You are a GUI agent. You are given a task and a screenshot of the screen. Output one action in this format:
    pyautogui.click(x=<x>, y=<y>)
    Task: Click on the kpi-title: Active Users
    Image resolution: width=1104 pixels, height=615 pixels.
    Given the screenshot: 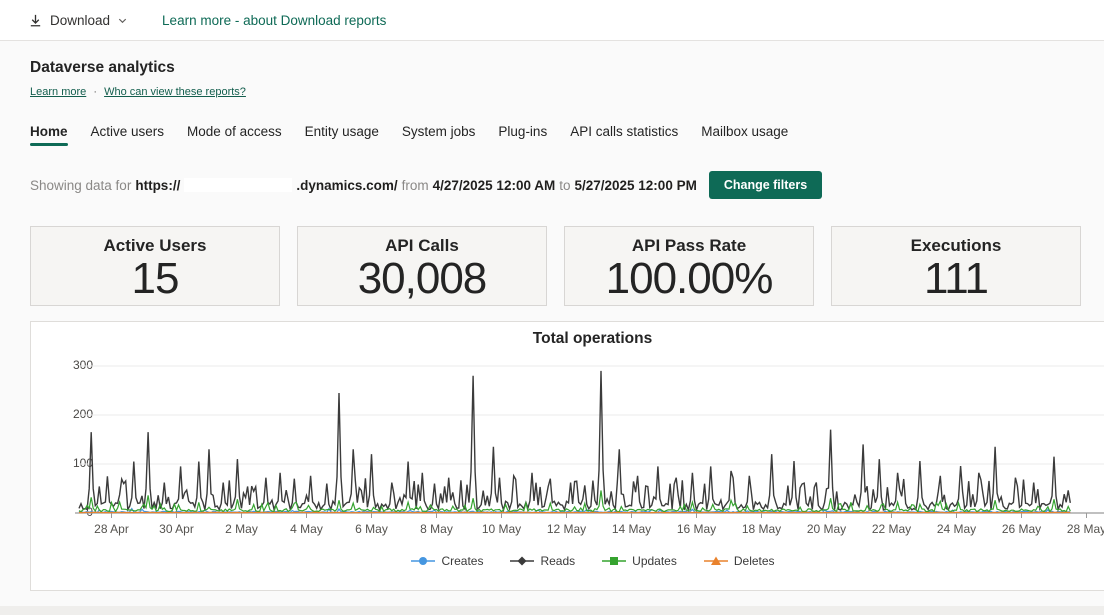 What is the action you would take?
    pyautogui.click(x=155, y=245)
    